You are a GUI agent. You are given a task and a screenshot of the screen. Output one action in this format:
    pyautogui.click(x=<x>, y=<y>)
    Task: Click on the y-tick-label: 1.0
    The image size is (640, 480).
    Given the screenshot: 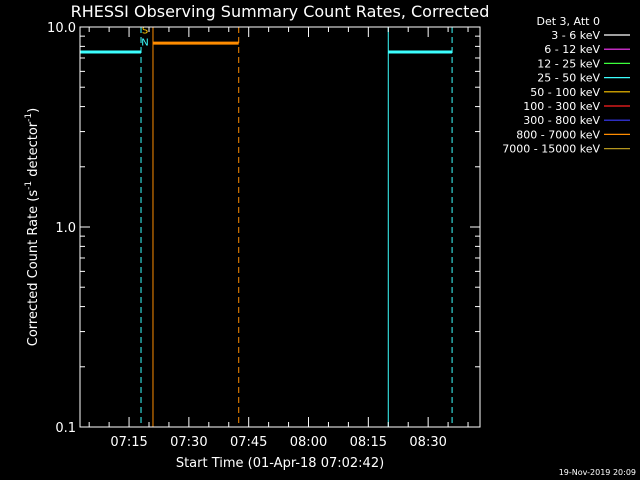 What is the action you would take?
    pyautogui.click(x=65, y=228)
    